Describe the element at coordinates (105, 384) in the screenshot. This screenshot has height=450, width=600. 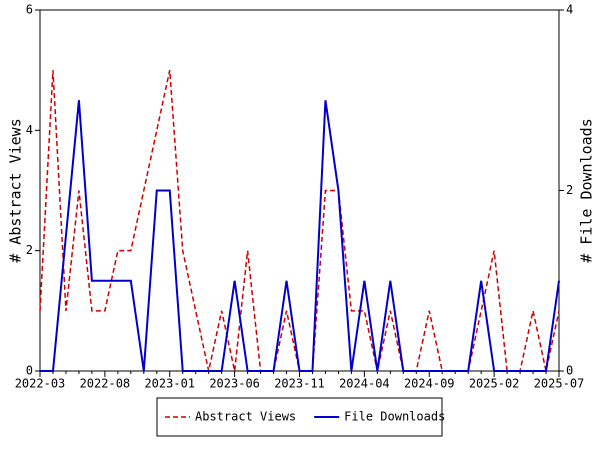
I see `x-tick-label: 2022-08` at that location.